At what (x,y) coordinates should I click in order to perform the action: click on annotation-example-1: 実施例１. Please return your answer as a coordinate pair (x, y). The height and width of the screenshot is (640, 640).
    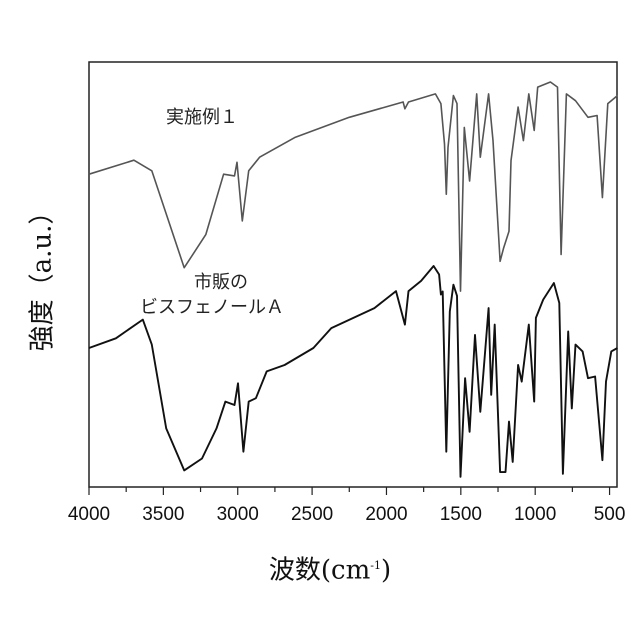
    Looking at the image, I should click on (202, 117).